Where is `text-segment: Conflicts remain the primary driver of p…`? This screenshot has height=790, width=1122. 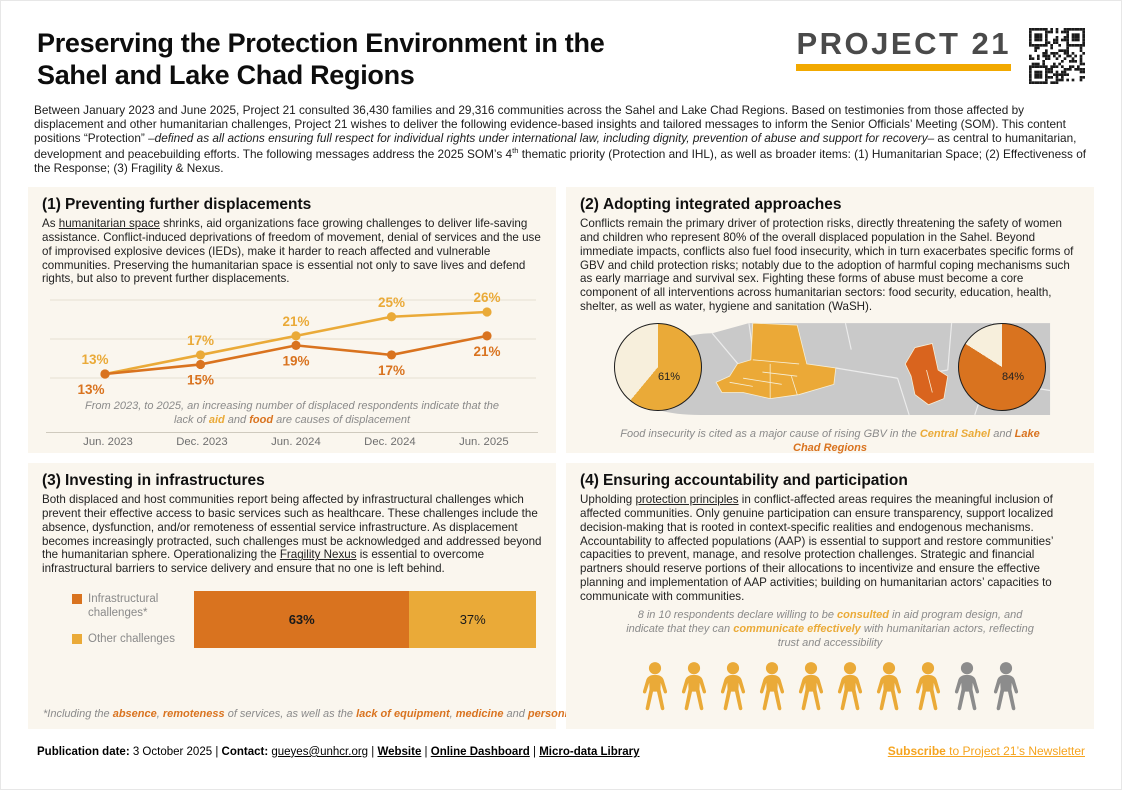 text-segment: Conflicts remain the primary driver of p… is located at coordinates (827, 265).